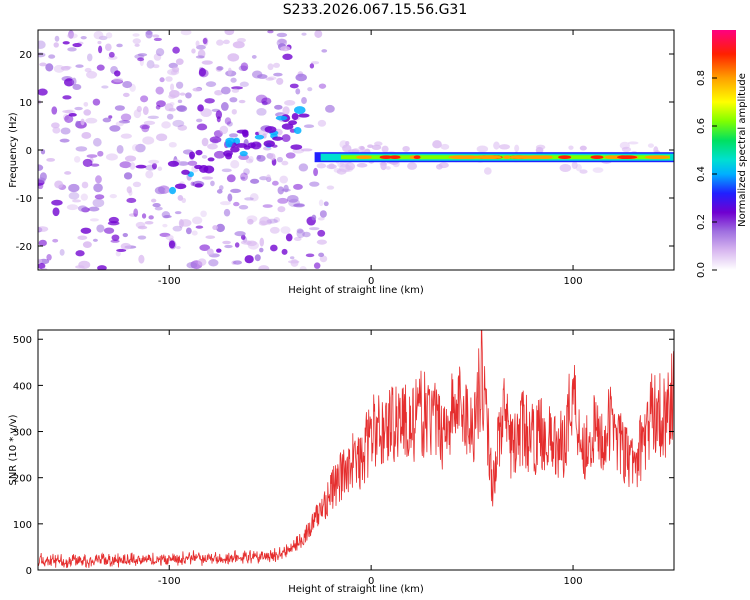 This screenshot has height=600, width=750. I want to click on colorbar-tick-label: 0.2, so click(701, 222).